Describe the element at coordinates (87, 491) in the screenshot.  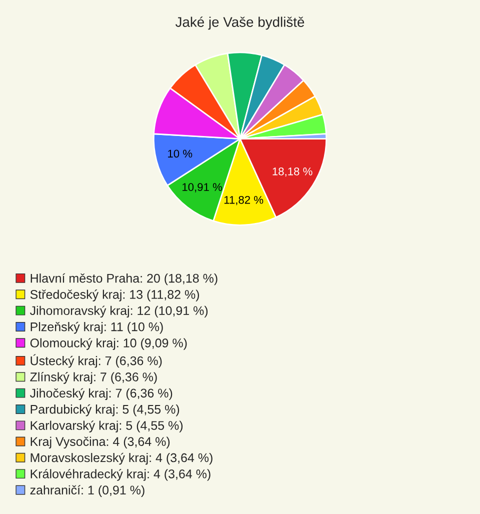
I see `legend-label: zahraničí: 1 (0,91 %)` at that location.